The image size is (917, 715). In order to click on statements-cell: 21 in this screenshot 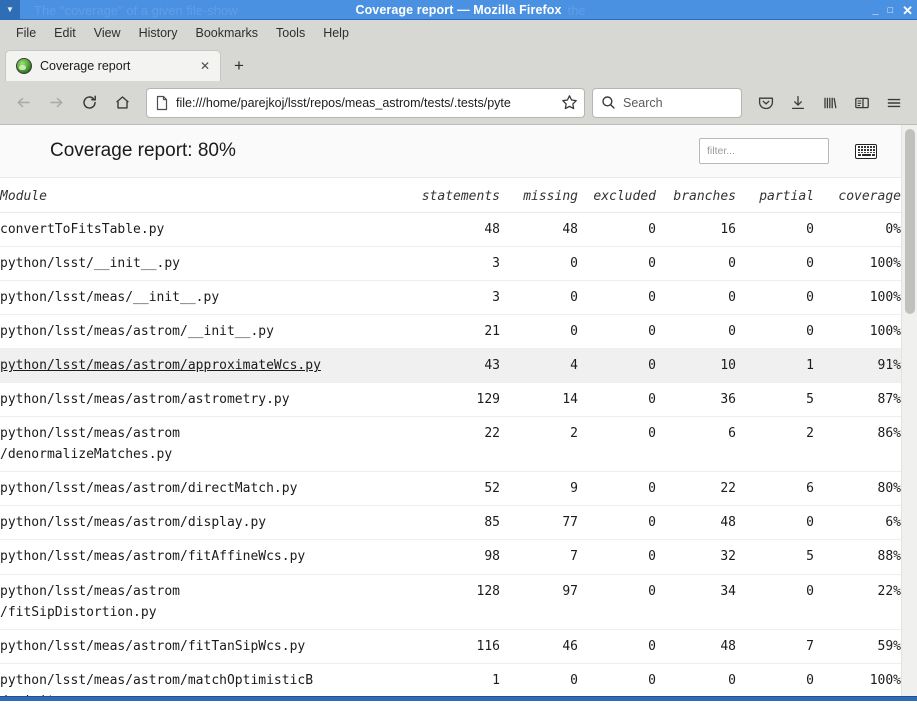, I will do `click(450, 332)`.